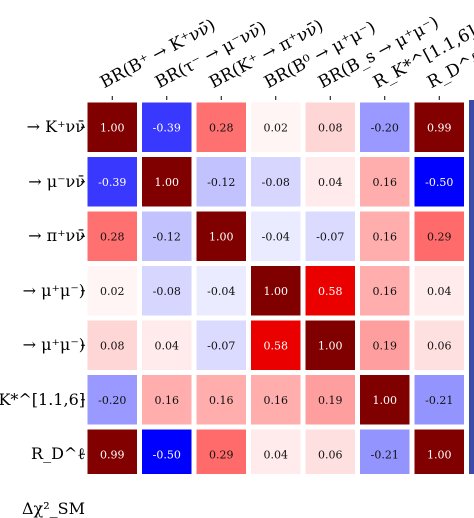  Describe the element at coordinates (58, 454) in the screenshot. I see `row-label-6: R_D^ℓ` at that location.